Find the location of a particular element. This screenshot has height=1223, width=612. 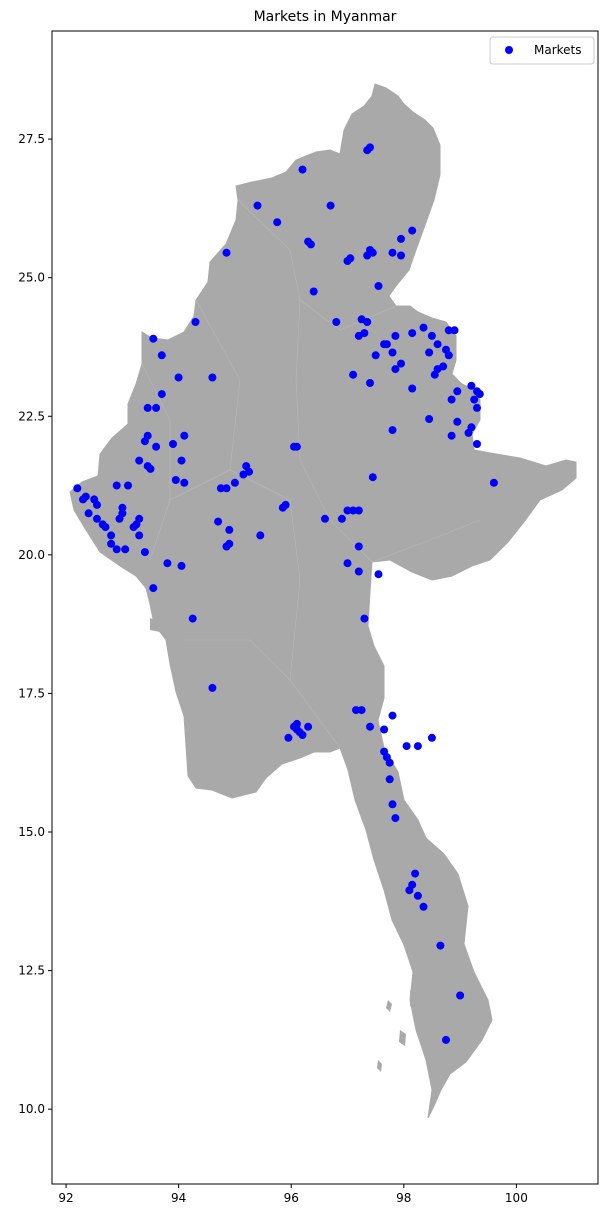

y-axis-ticks: 10.0 12.5 15.0 17.5 20.0 22.5 25.0 27.5 is located at coordinates (35, 624).